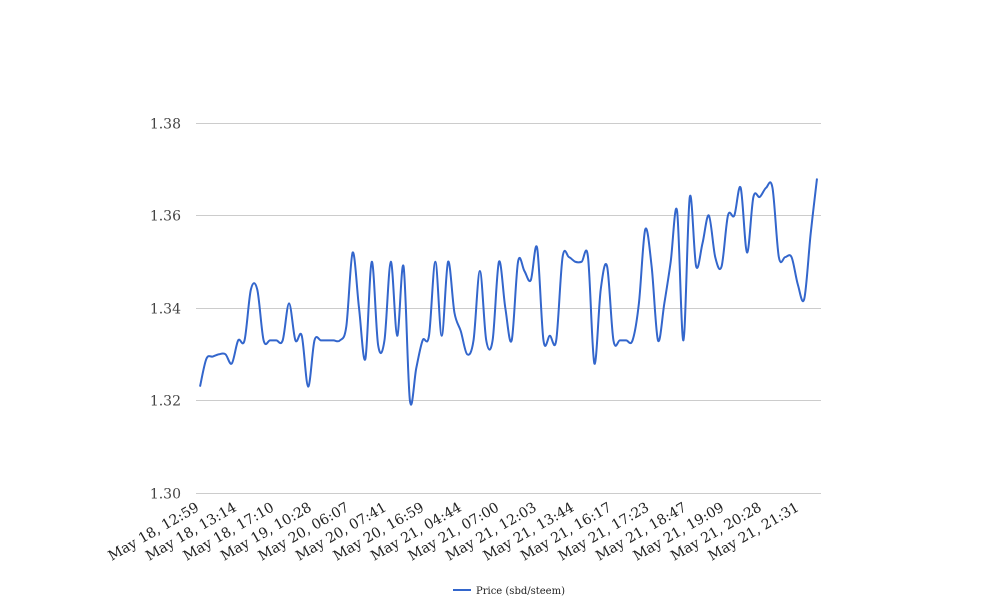  Describe the element at coordinates (165, 217) in the screenshot. I see `y-tick-label: 1.36` at that location.